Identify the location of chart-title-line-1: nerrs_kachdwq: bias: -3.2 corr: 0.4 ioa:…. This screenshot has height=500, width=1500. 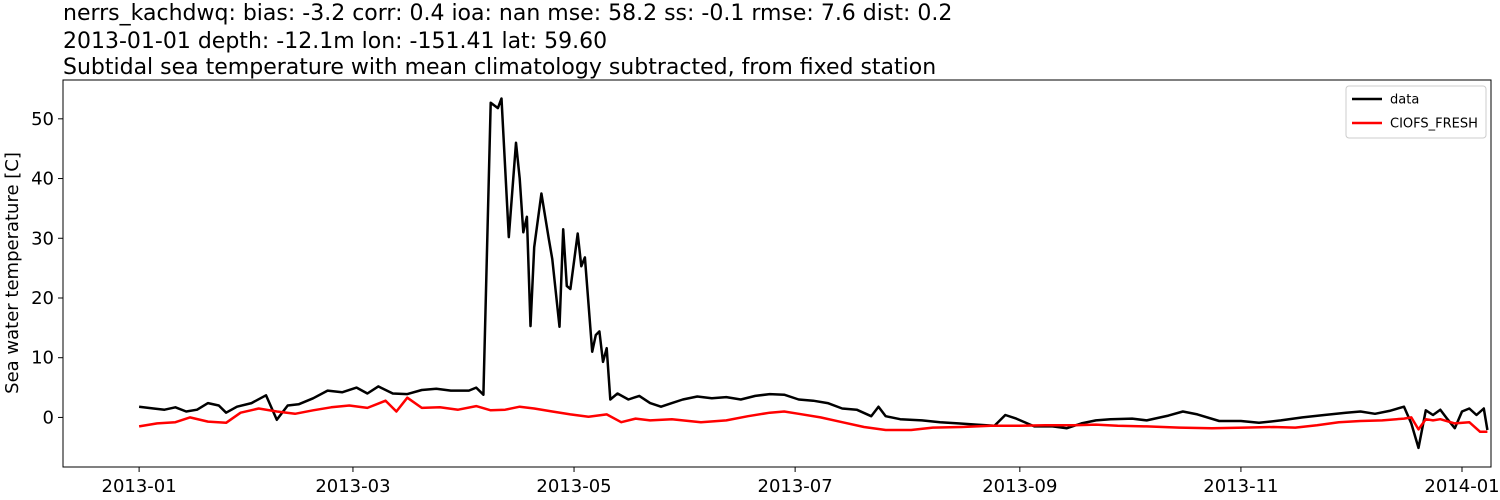
(508, 13).